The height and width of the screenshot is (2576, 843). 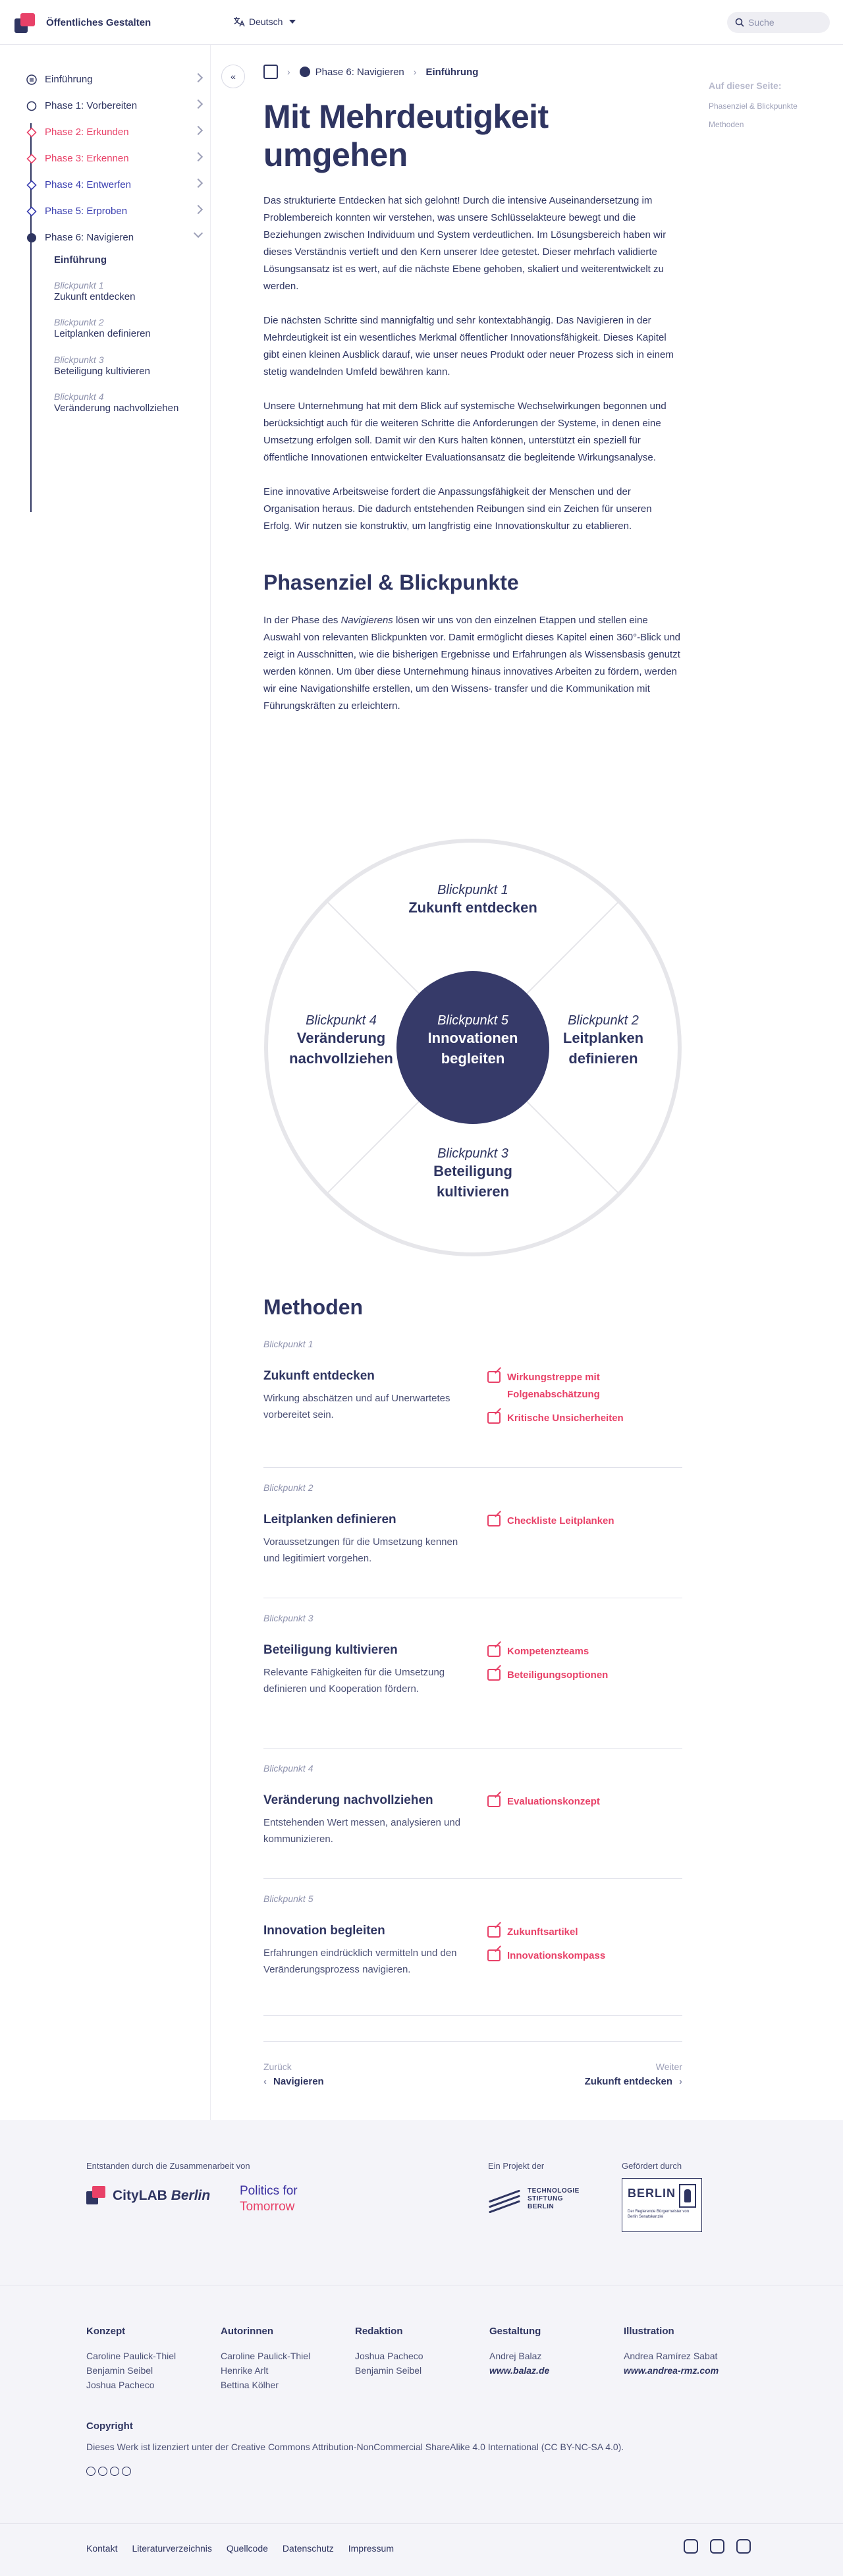 I want to click on twitter-icon, so click(x=717, y=2546).